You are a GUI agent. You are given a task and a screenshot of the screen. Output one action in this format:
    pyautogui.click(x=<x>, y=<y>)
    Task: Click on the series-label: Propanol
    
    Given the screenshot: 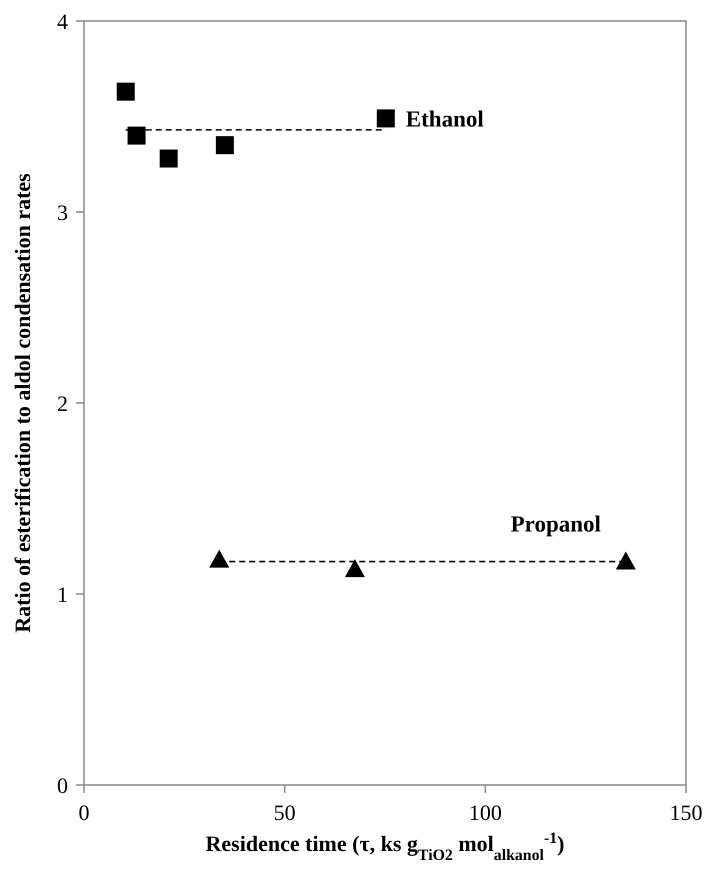 What is the action you would take?
    pyautogui.click(x=555, y=524)
    